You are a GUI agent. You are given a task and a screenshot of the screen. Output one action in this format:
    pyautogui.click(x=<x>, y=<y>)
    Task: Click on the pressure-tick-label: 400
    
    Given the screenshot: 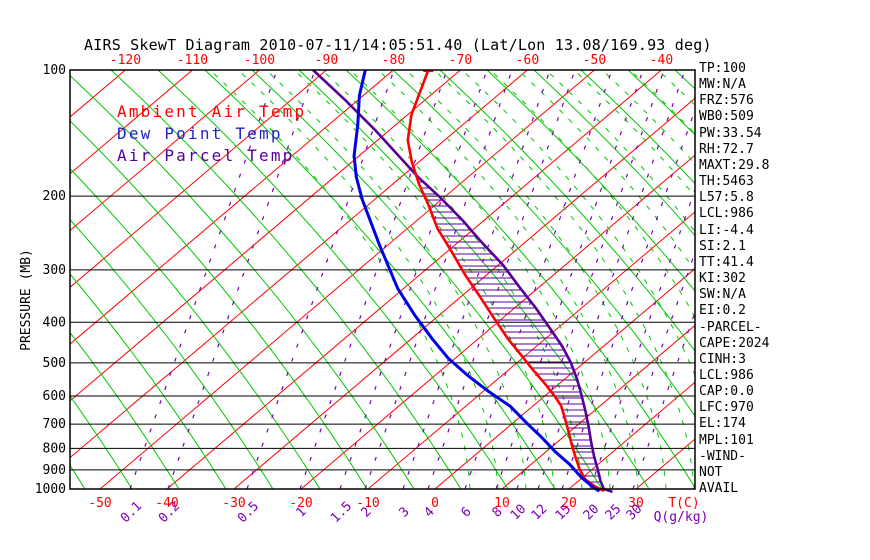 What is the action you would take?
    pyautogui.click(x=54, y=322)
    